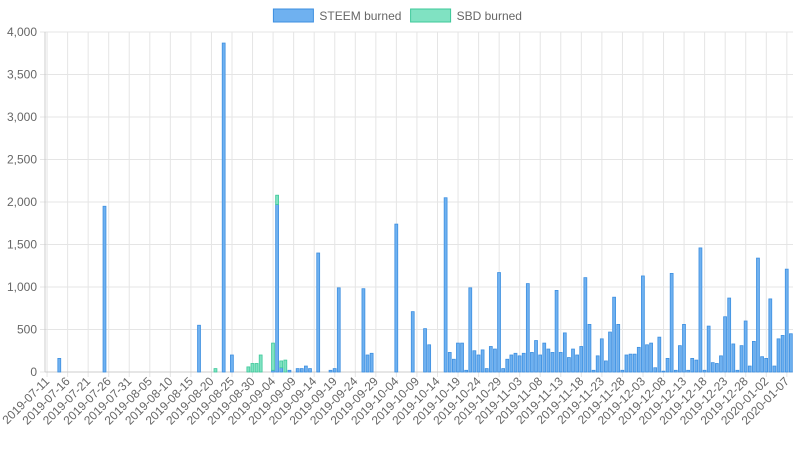 Image resolution: width=798 pixels, height=450 pixels. I want to click on y-tick-label: 4,000, so click(22, 32).